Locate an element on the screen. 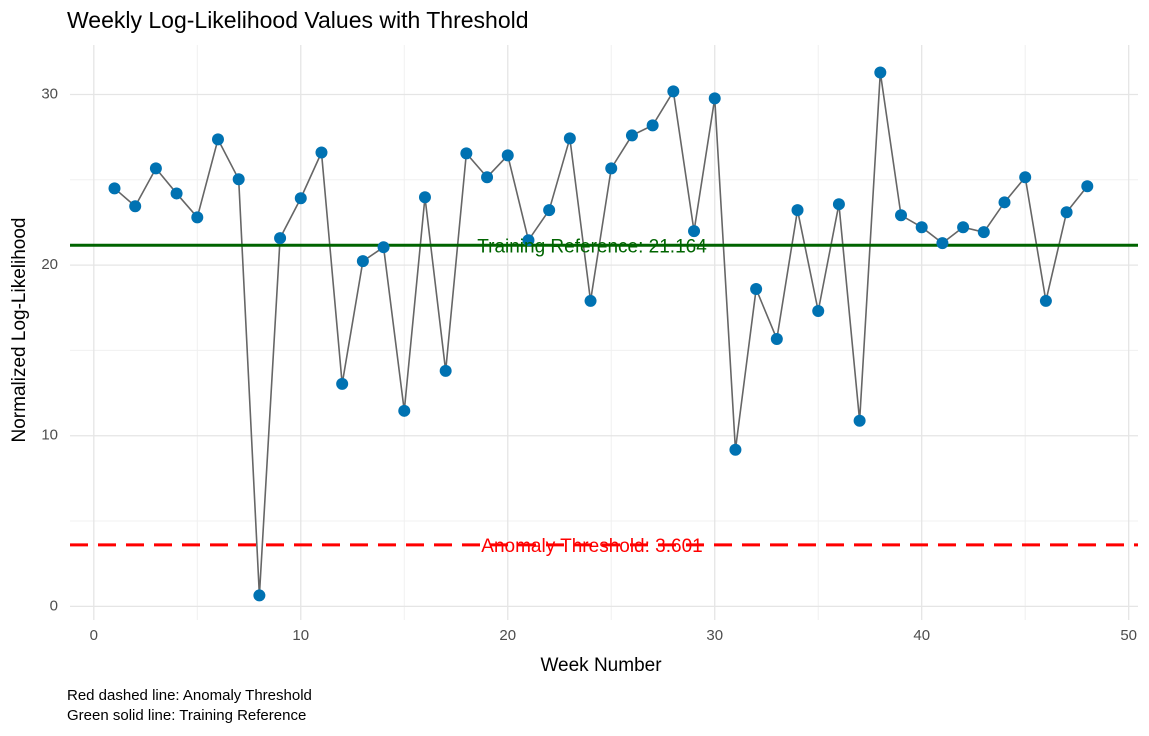  x-tick-label: 20 is located at coordinates (507, 635).